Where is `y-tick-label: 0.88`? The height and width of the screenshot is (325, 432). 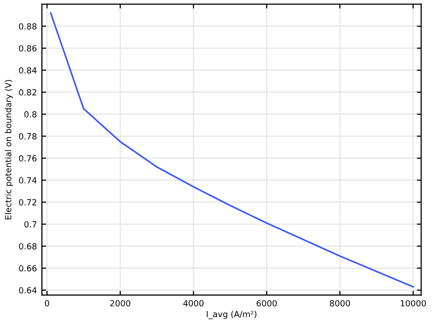
y-tick-label: 0.88 is located at coordinates (27, 26).